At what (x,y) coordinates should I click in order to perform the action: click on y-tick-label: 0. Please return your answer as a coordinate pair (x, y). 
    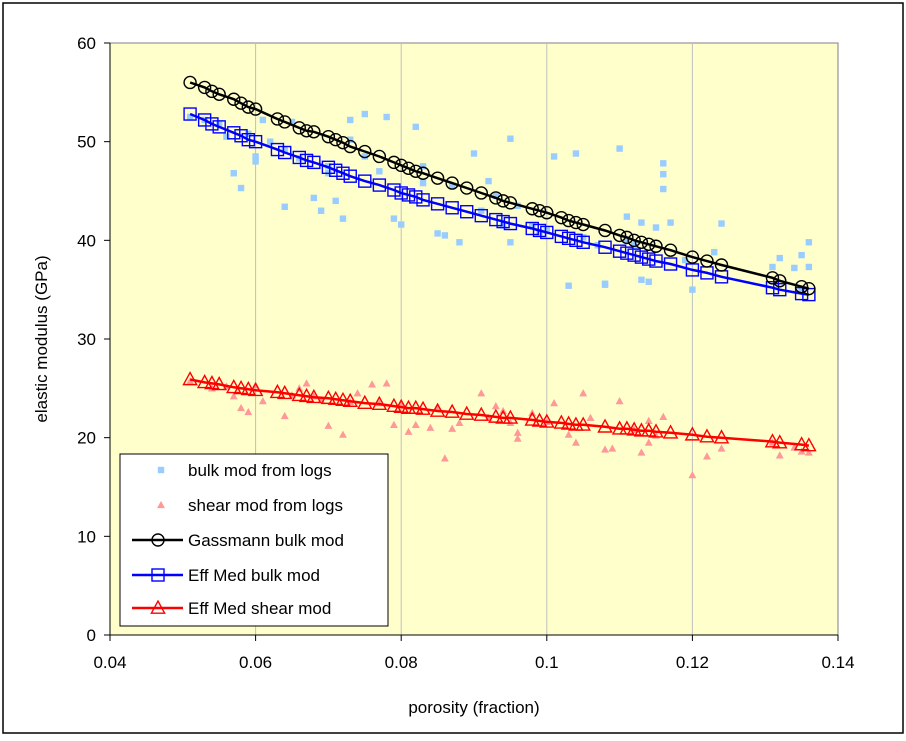
    Looking at the image, I should click on (91, 635).